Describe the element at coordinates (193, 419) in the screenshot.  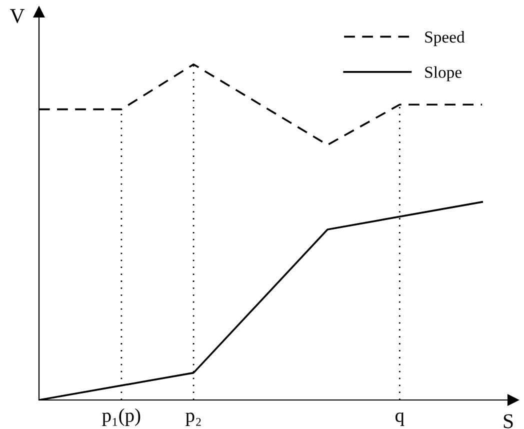
I see `x-tick-label: p₂` at that location.